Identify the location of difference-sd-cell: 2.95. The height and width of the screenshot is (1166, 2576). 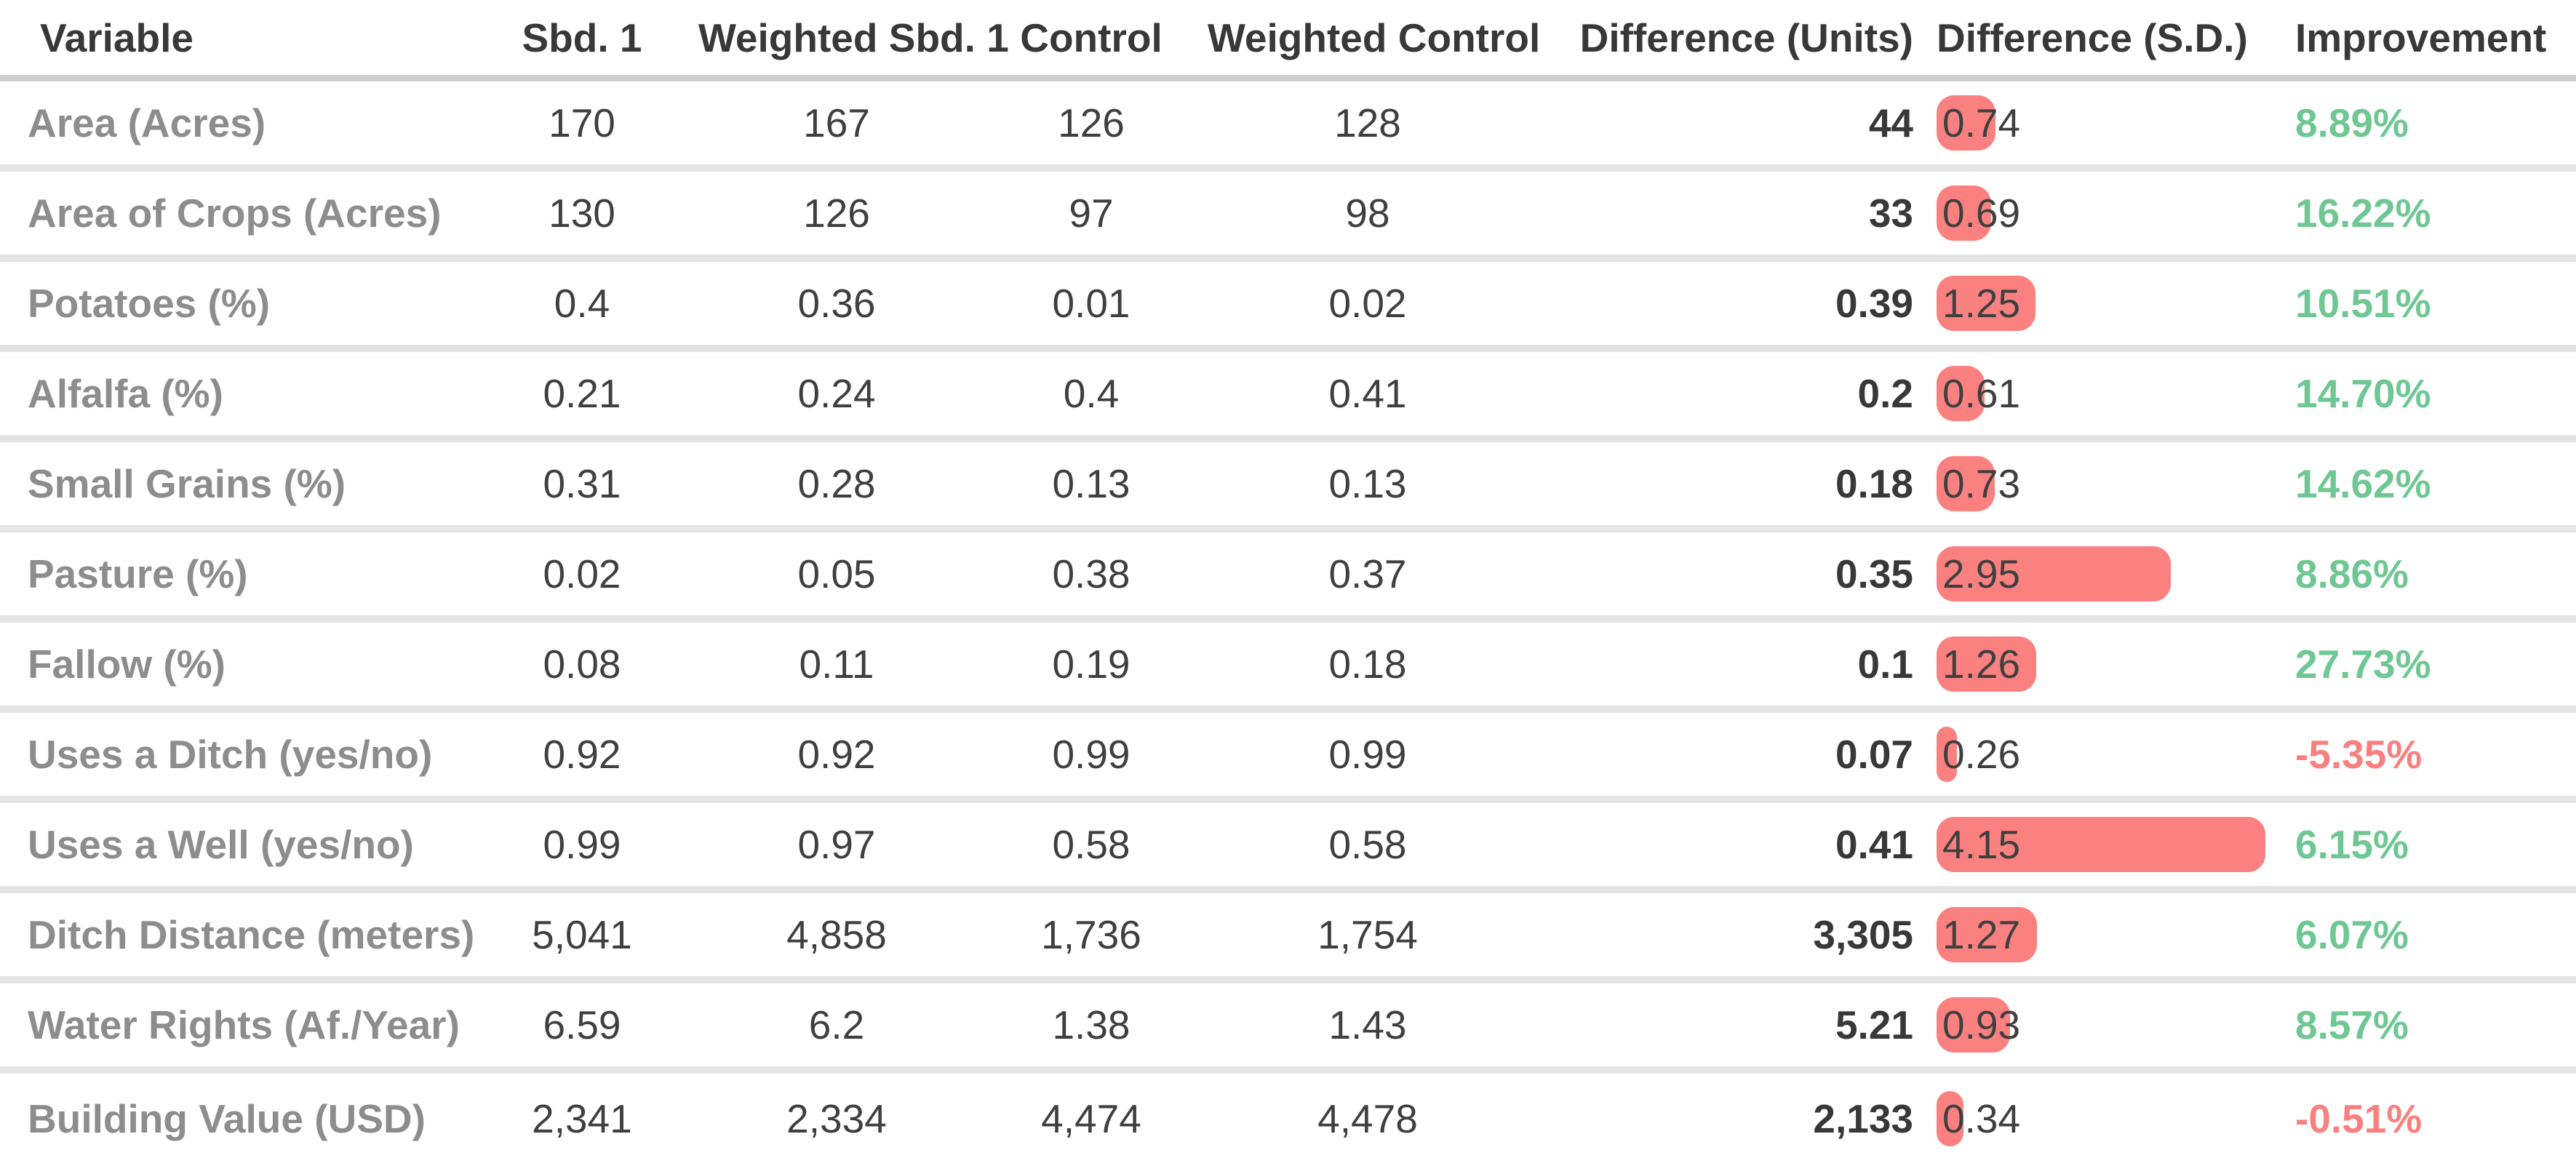
(2116, 573).